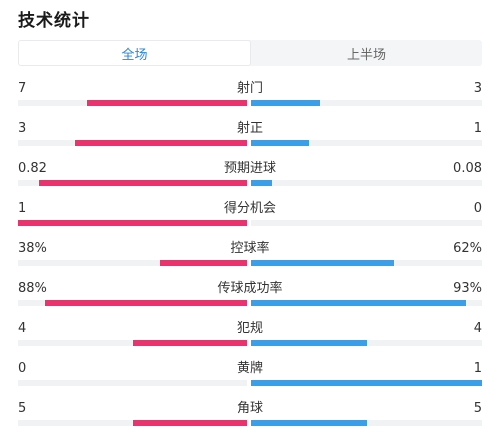 The image size is (500, 440). Describe the element at coordinates (366, 55) in the screenshot. I see `tab-first-half: 上半场` at that location.